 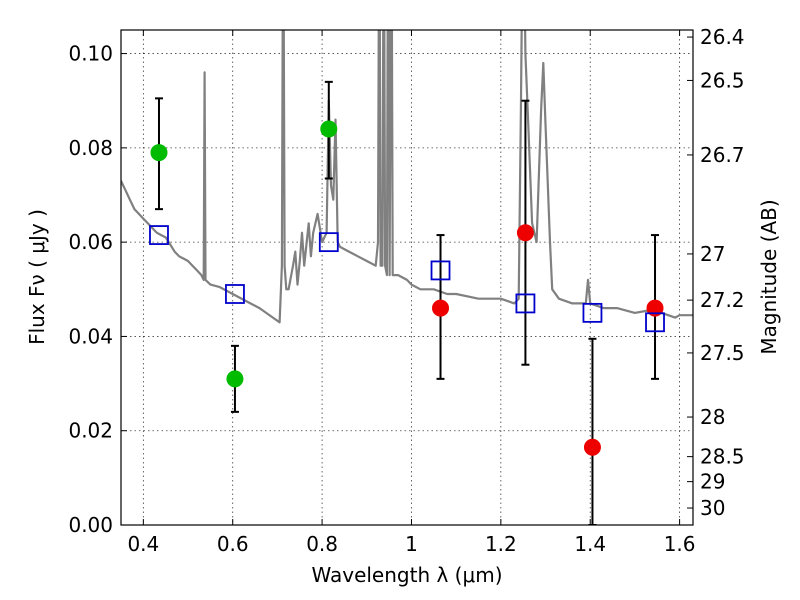 I want to click on y-tick-label: 0.08, so click(x=90, y=148).